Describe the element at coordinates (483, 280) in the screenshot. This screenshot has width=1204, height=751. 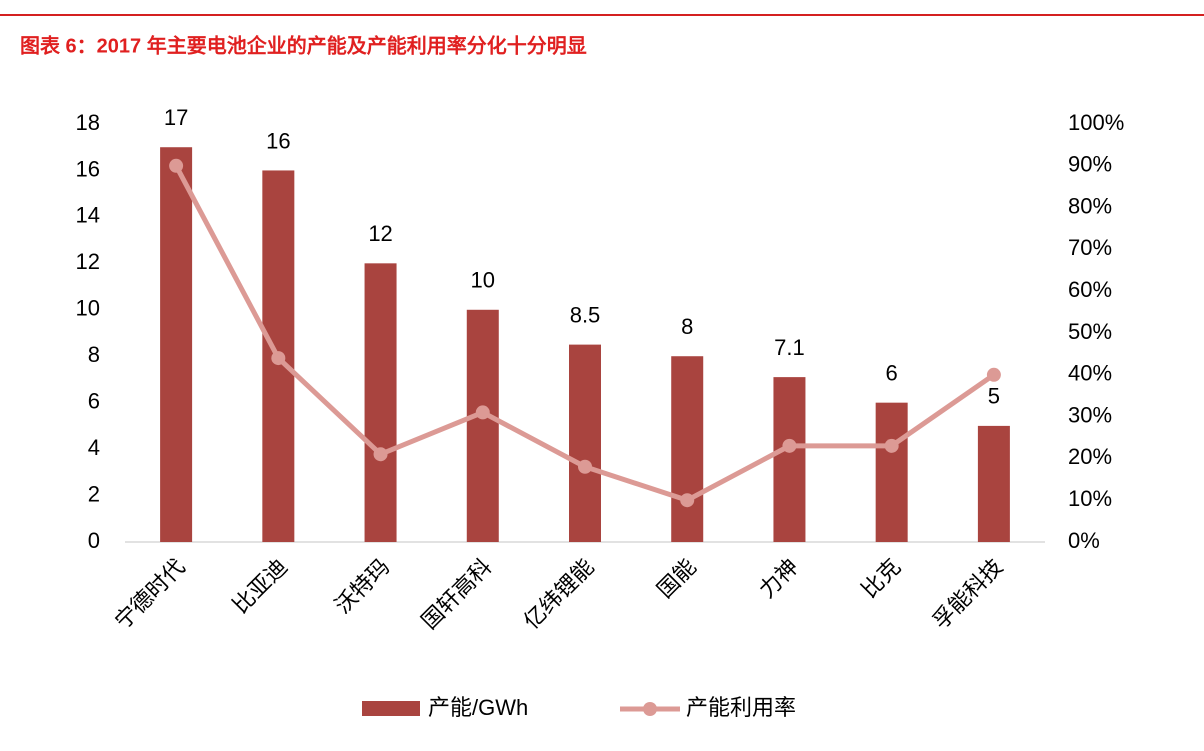
I see `value-label: 10` at that location.